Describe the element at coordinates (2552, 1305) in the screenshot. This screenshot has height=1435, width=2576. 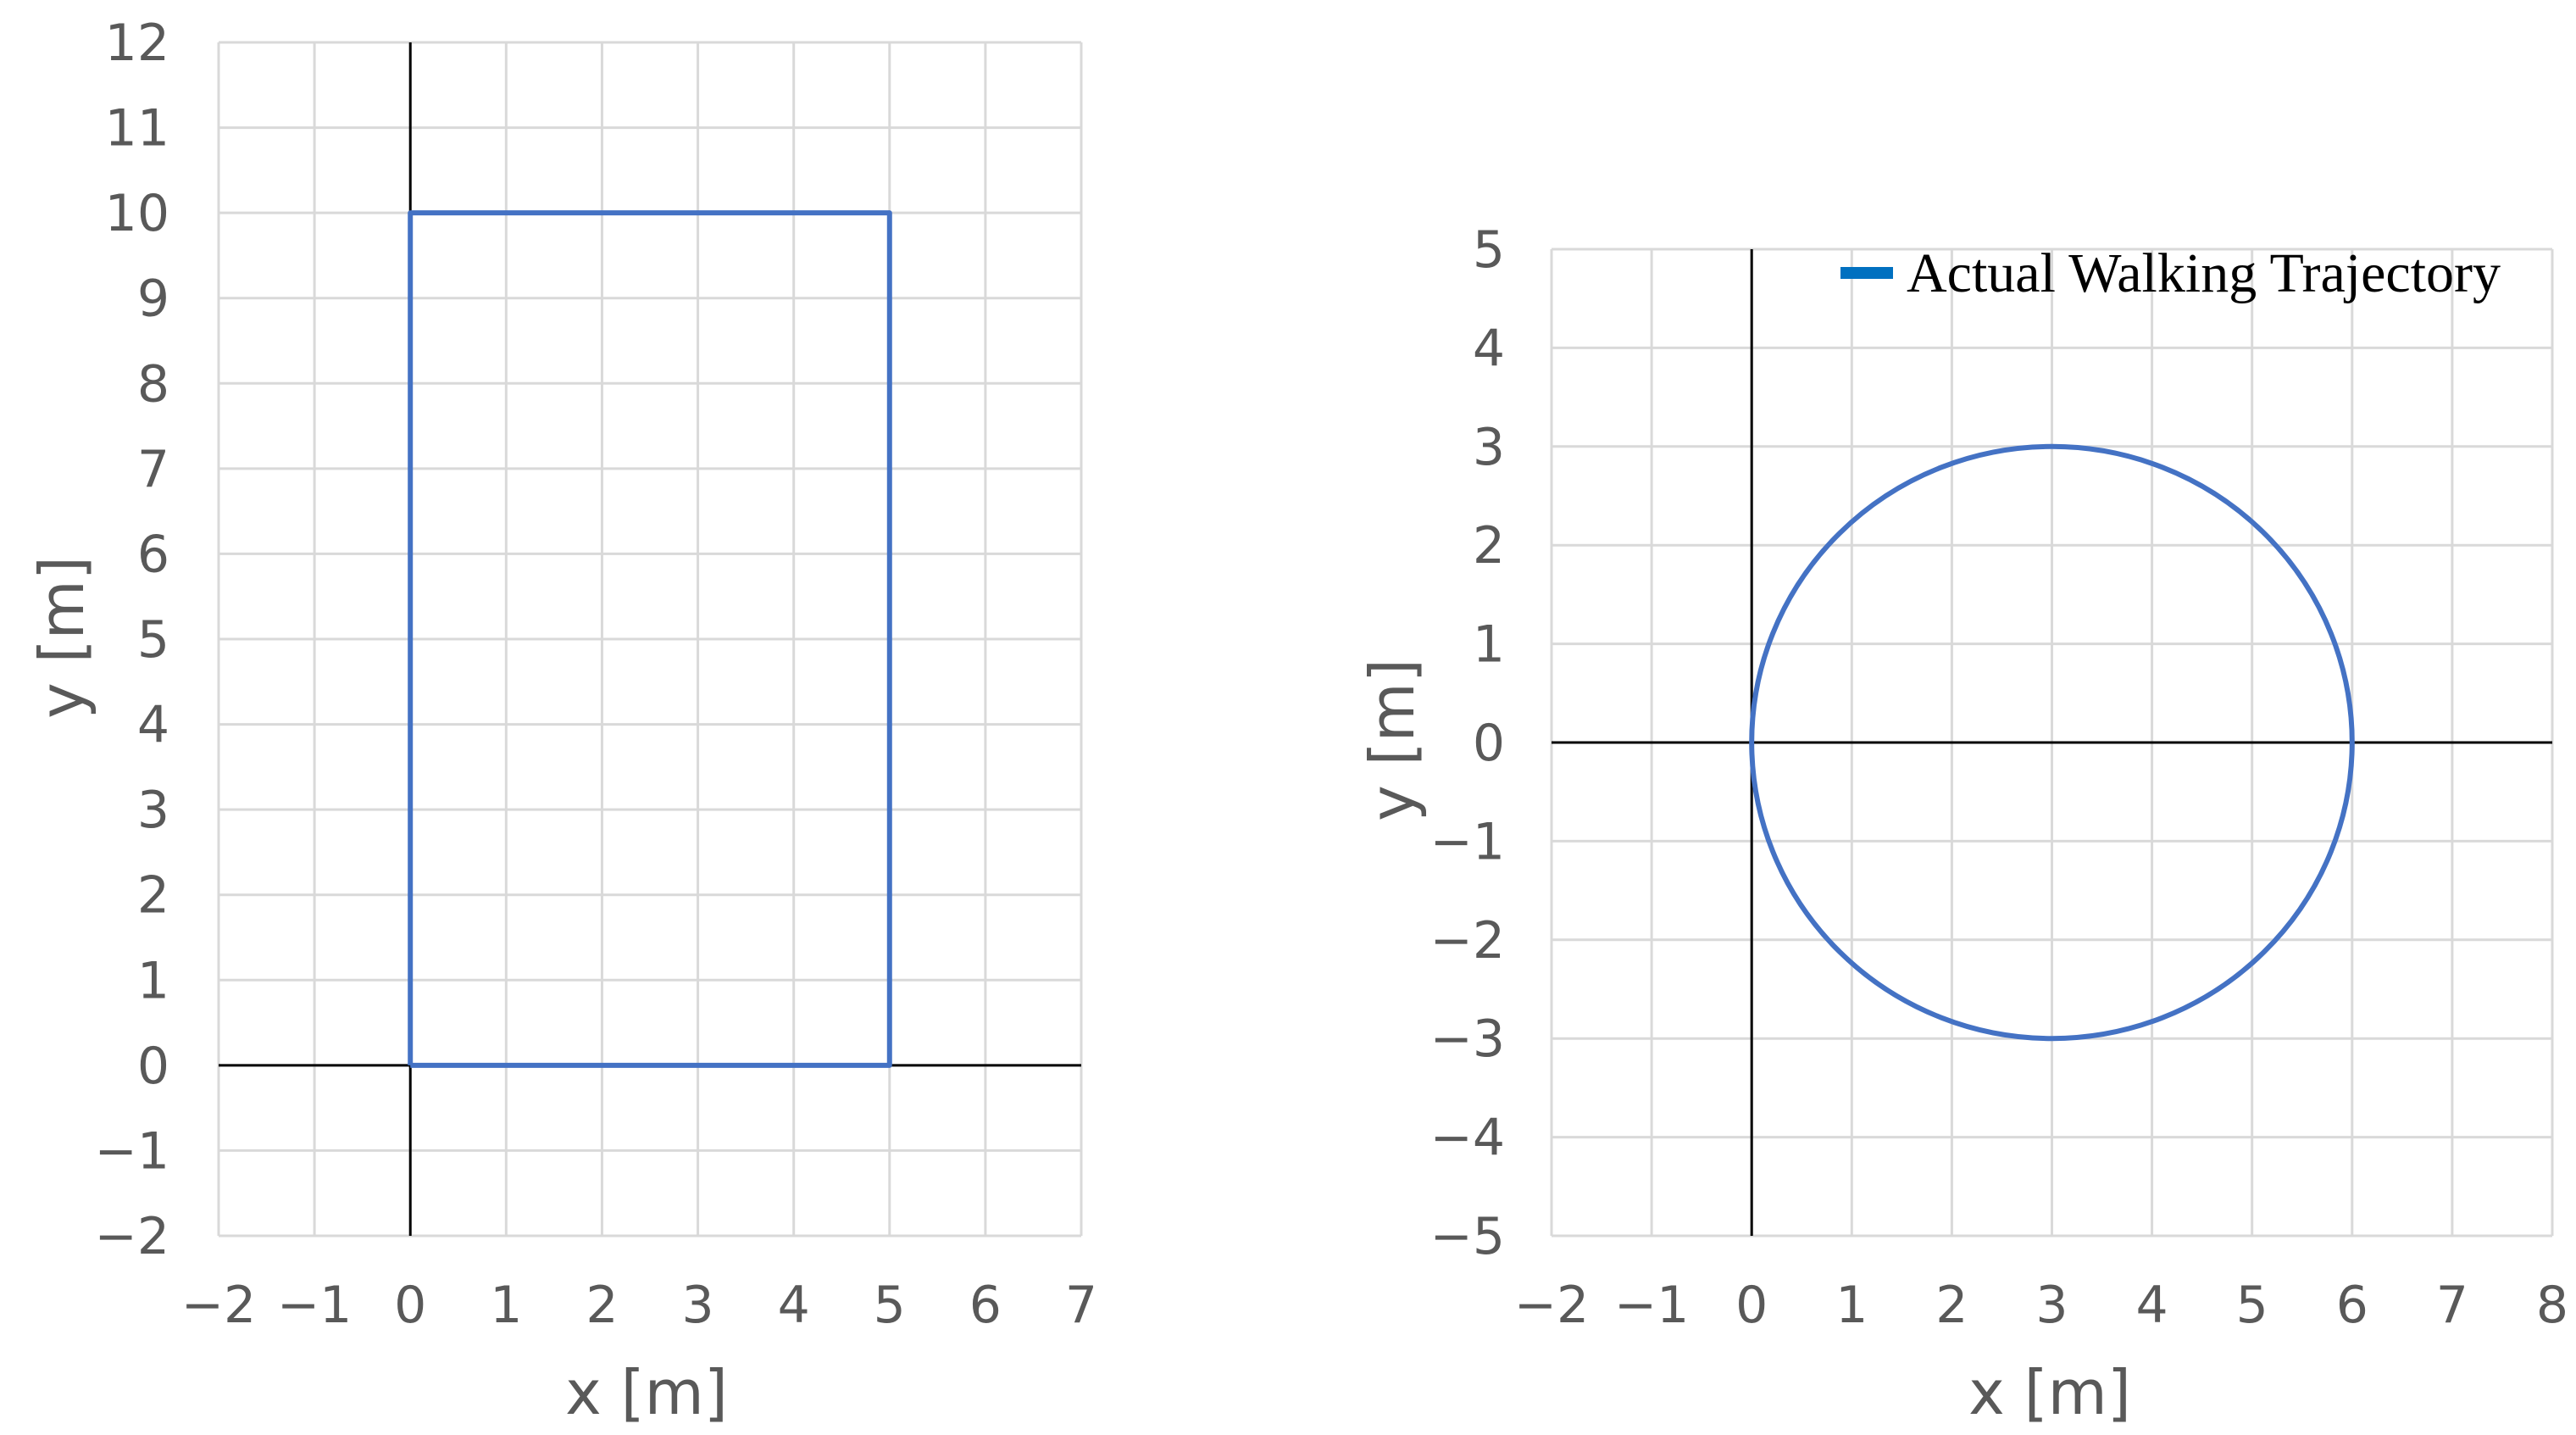
I see `x-tick-label: 8` at that location.